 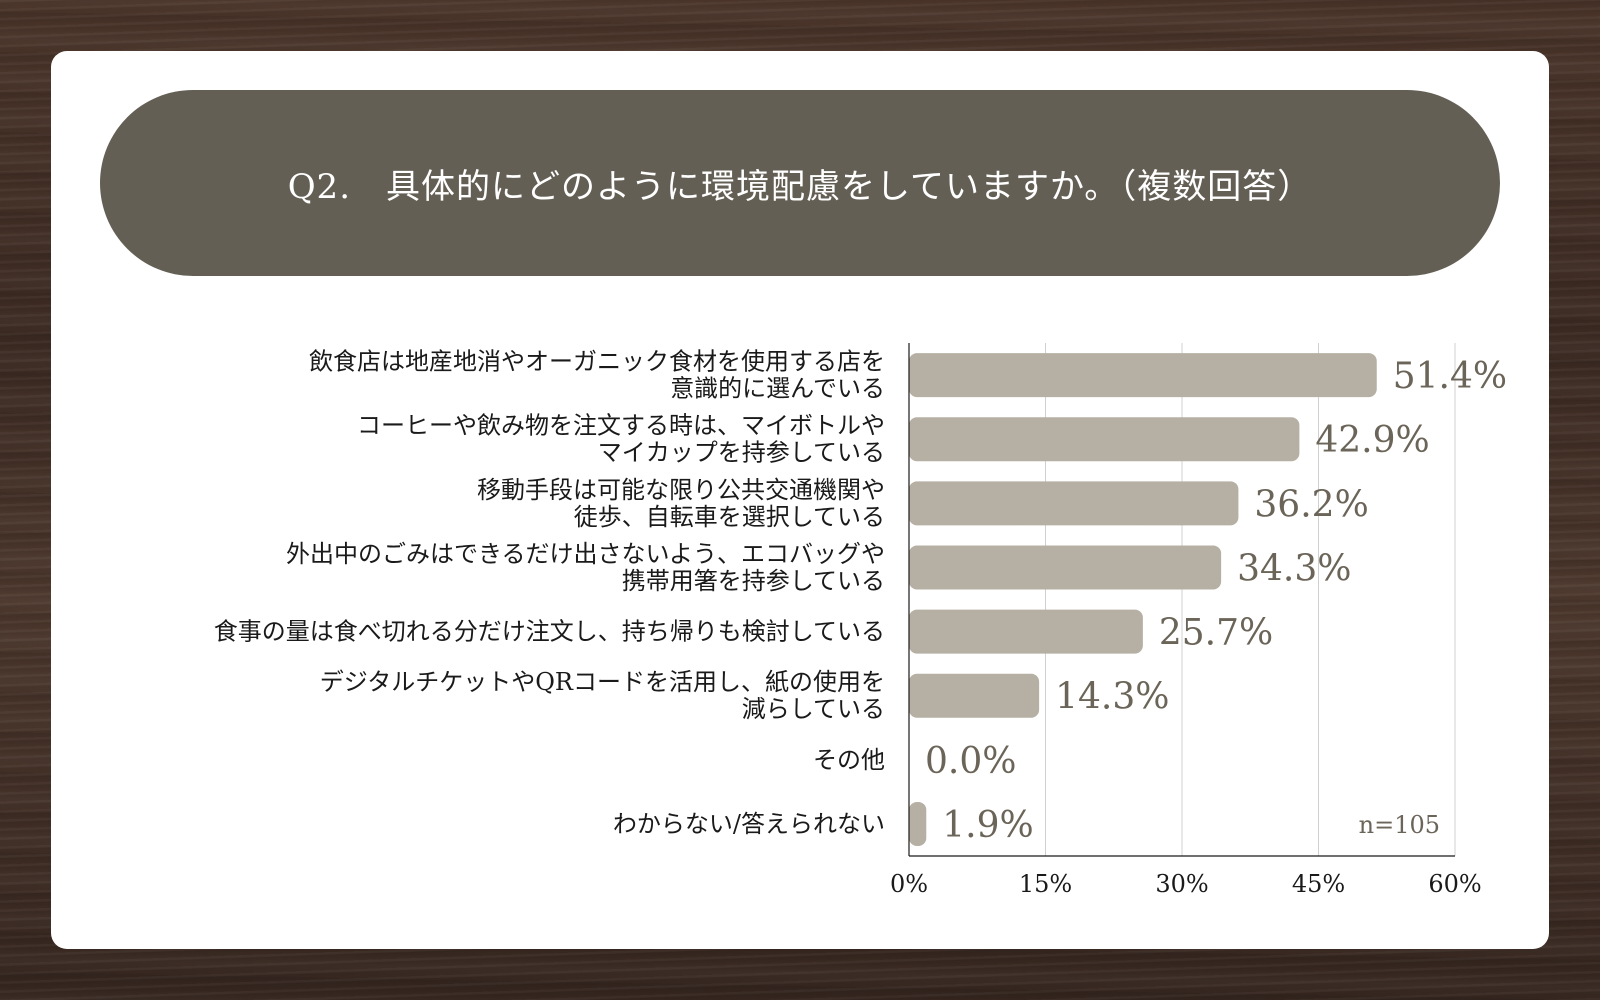 What do you see at coordinates (777, 389) in the screenshot?
I see `category-label: 意識的に選んでいる` at bounding box center [777, 389].